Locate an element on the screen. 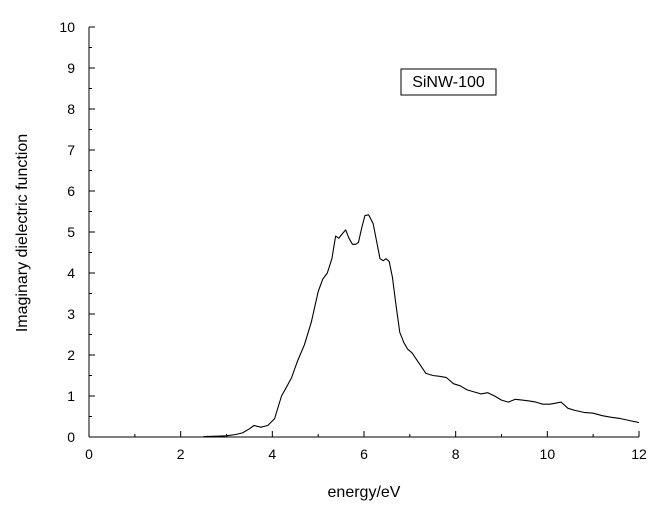  y-axis: 0 1 2 3 4 5 6 7 8 9 10 is located at coordinates (77, 232).